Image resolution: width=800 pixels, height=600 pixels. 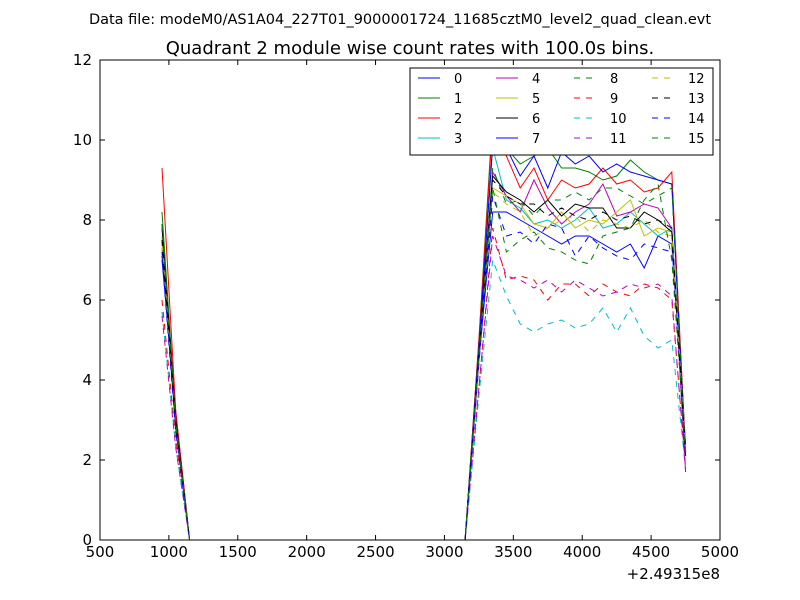 I want to click on x-tick-label: 500, so click(x=100, y=552).